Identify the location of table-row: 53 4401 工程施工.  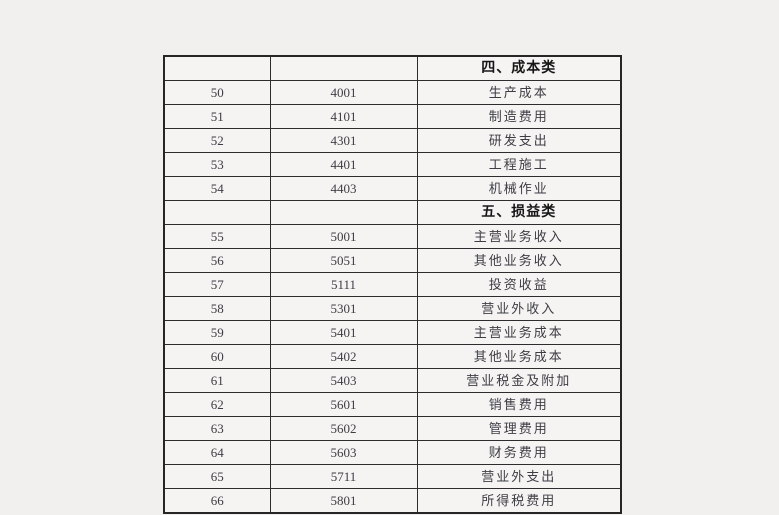
(392, 164).